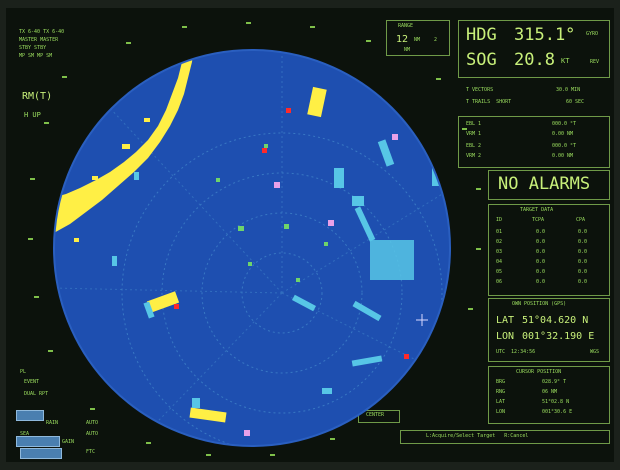 The width and height of the screenshot is (620, 470). I want to click on cursor-position-box, so click(549, 395).